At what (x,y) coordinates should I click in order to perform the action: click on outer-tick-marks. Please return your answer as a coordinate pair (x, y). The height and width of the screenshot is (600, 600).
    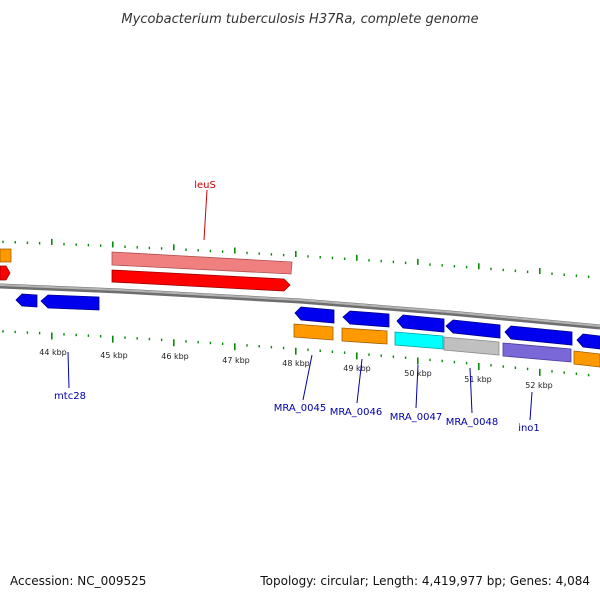
    Looking at the image, I should click on (296, 258).